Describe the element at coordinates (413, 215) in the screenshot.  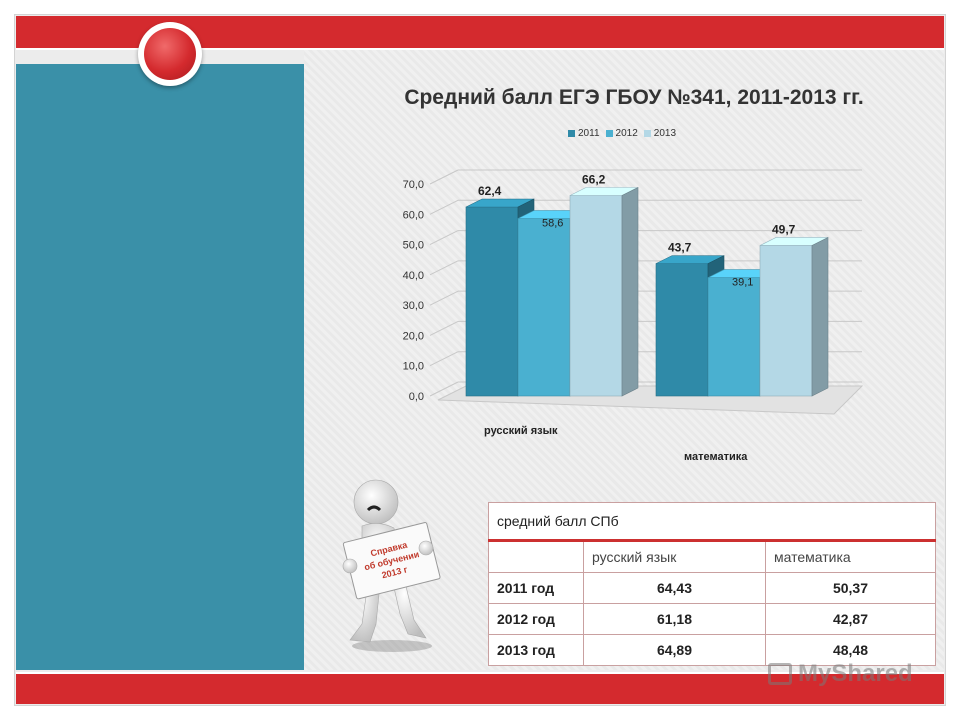
I see `y-tick-label: 60,0` at that location.